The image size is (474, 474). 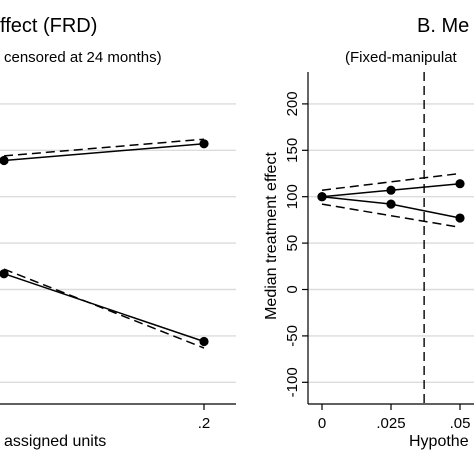 I want to click on left-series-1-dashed-line, so click(x=104, y=147).